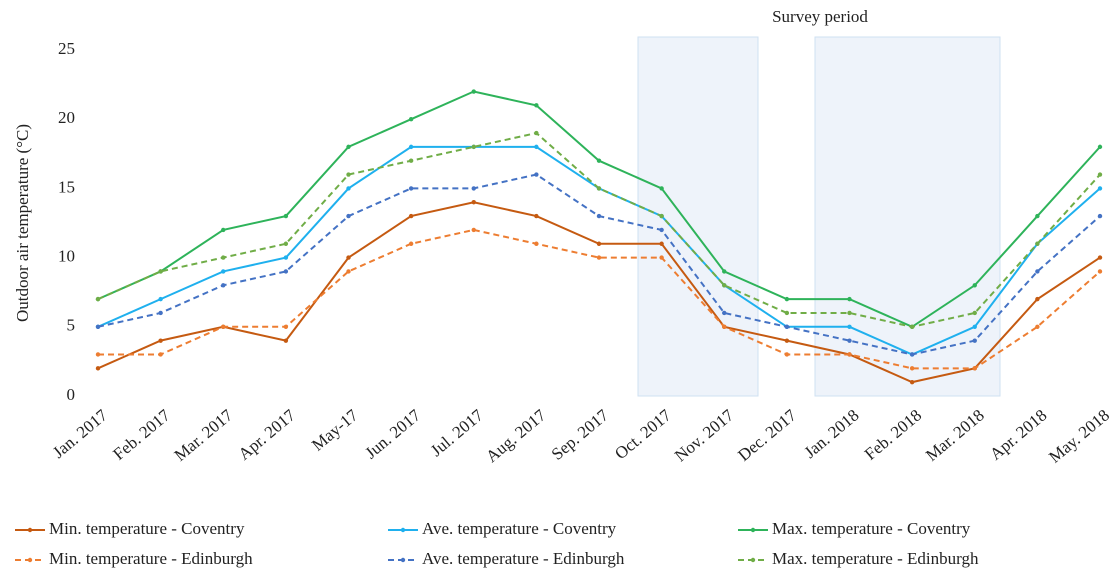 The width and height of the screenshot is (1113, 578). I want to click on x-tick-label: Apr. 2018, so click(1018, 435).